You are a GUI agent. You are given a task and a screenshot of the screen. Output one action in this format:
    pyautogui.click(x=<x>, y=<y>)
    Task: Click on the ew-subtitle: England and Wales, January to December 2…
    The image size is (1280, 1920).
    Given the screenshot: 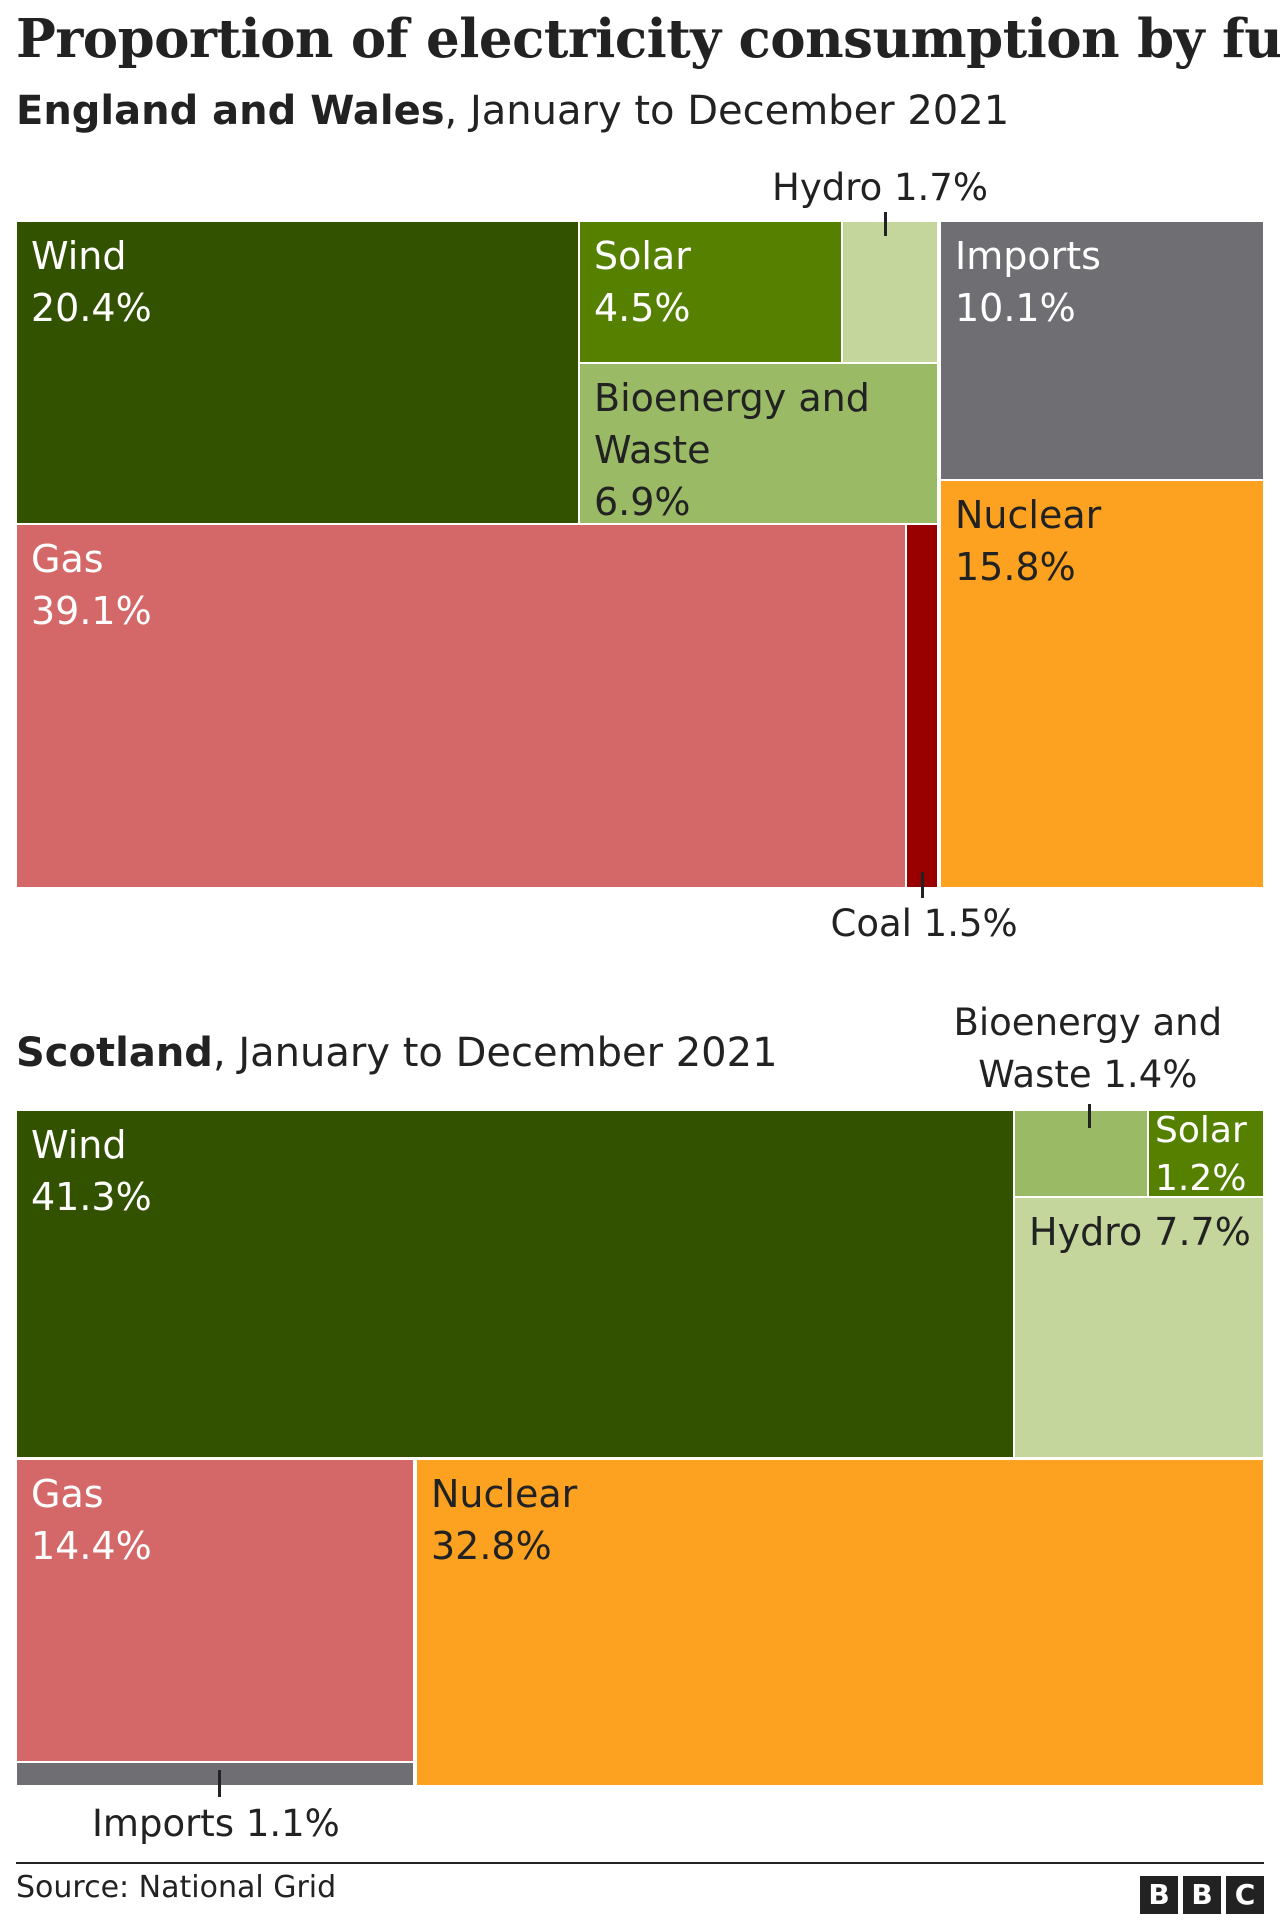 What is the action you would take?
    pyautogui.click(x=512, y=111)
    